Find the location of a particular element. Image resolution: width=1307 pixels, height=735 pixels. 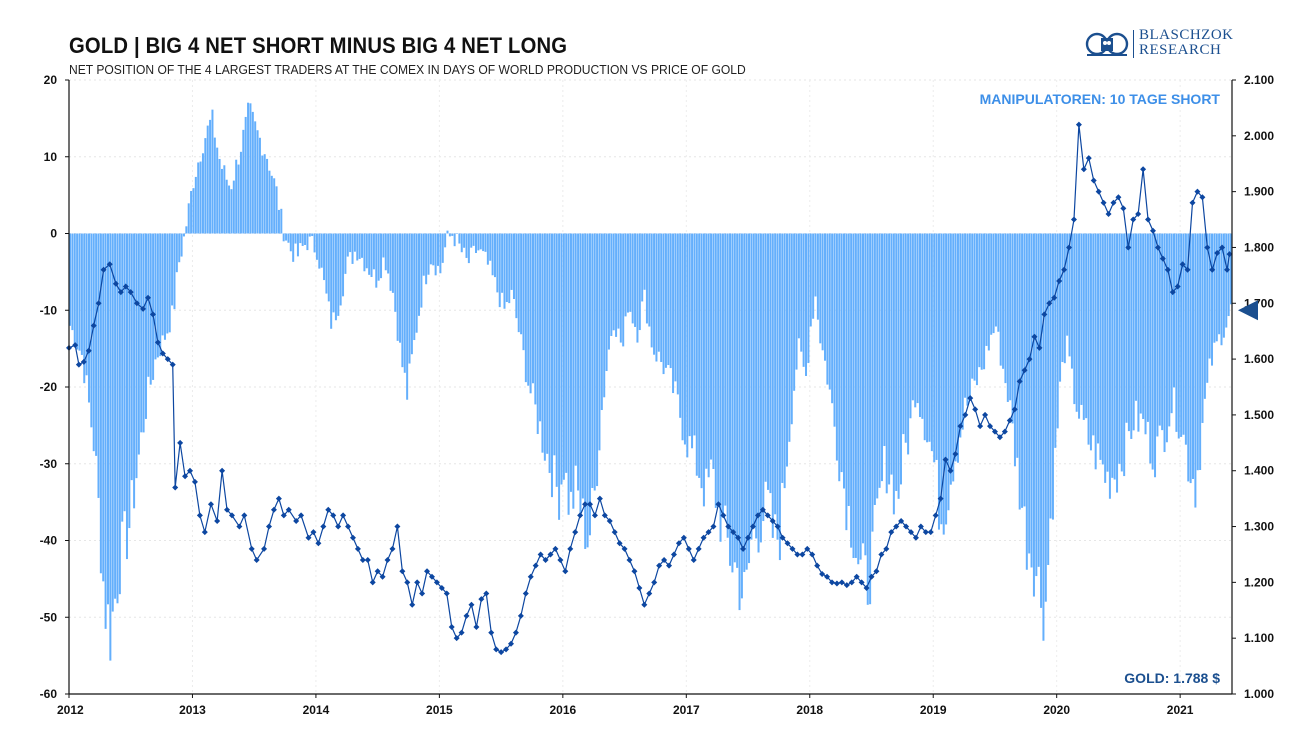

right-tick-label: 1.300 is located at coordinates (1259, 527).